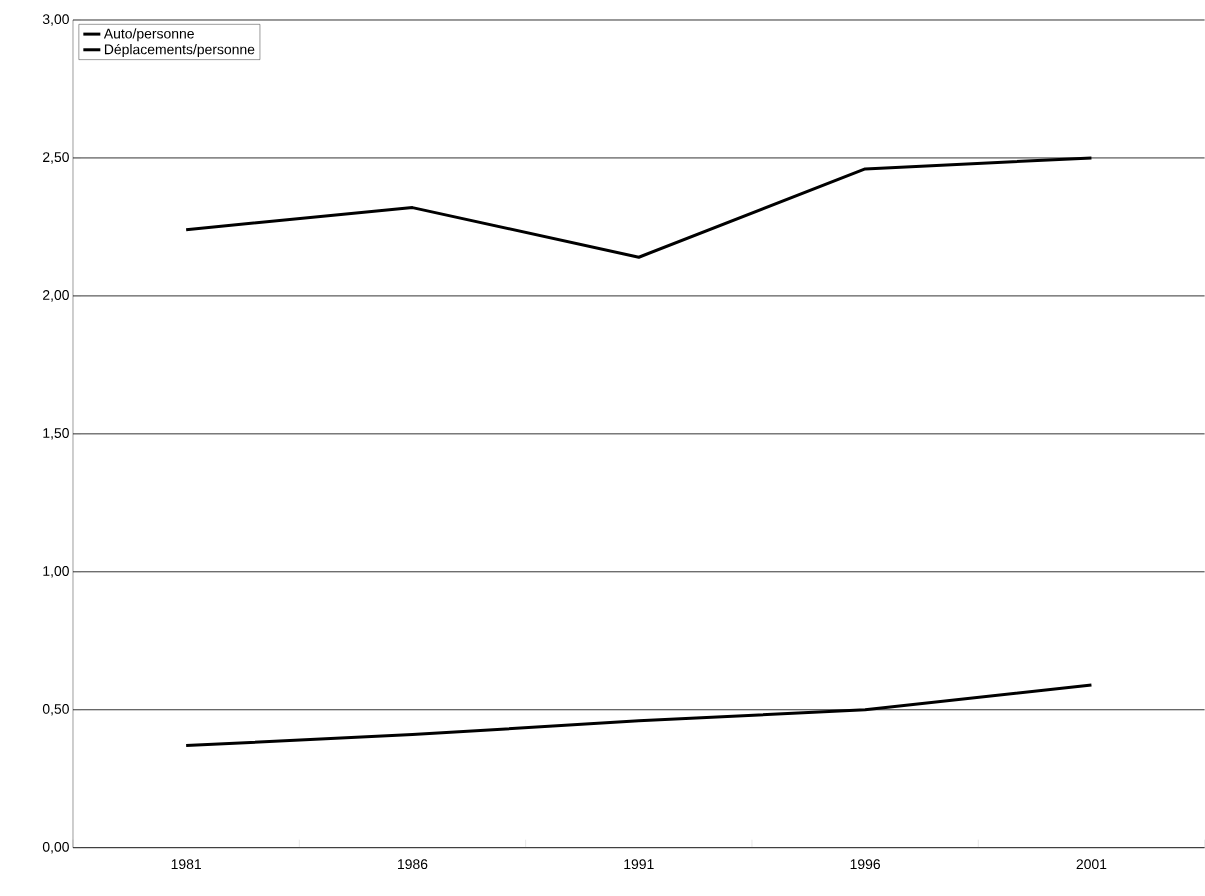 The height and width of the screenshot is (896, 1205). Describe the element at coordinates (639, 864) in the screenshot. I see `x-tick-label: 1991` at that location.